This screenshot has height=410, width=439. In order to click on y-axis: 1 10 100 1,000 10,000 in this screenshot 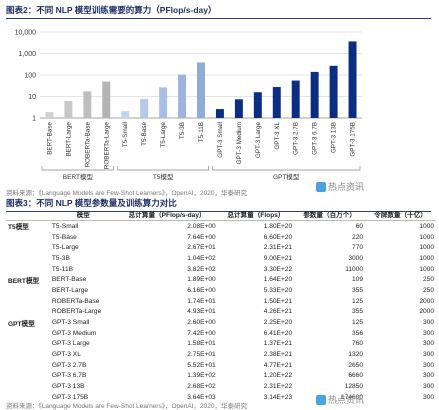, I will do `click(26, 76)`.